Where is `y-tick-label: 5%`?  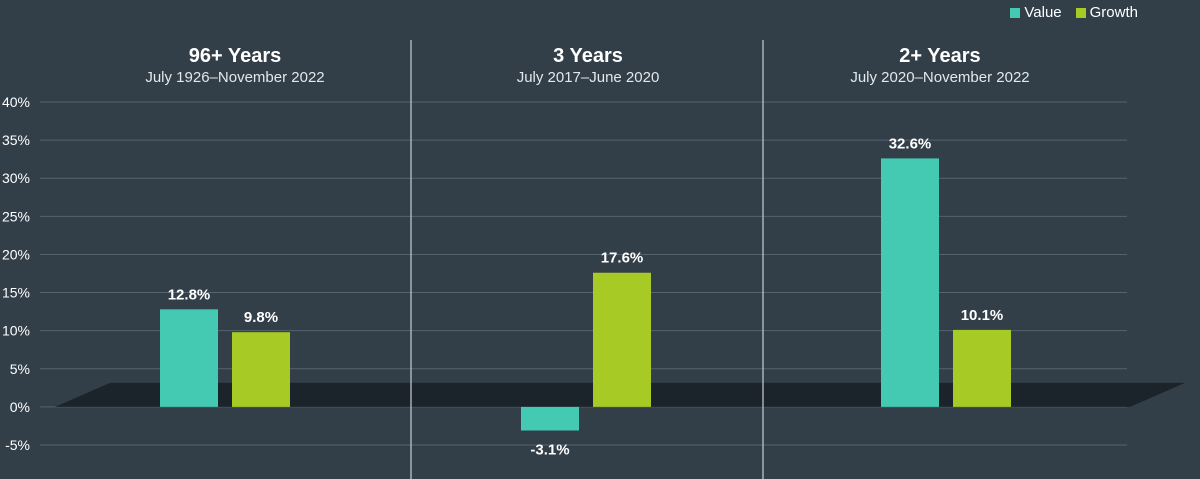
y-tick-label: 5% is located at coordinates (20, 369).